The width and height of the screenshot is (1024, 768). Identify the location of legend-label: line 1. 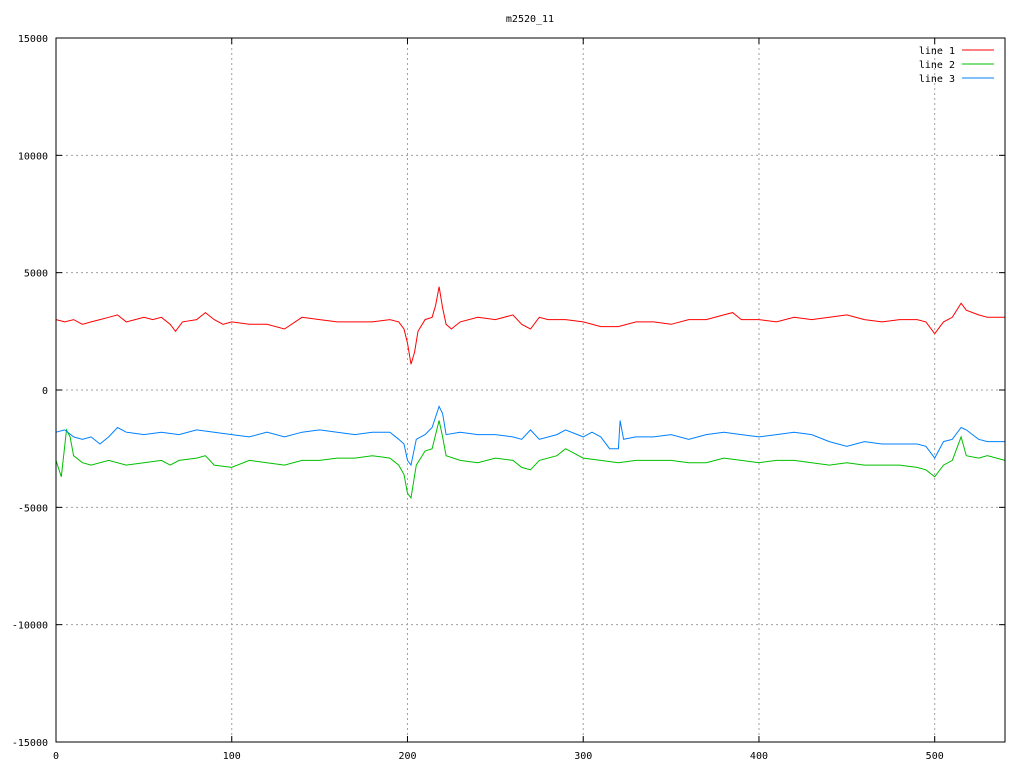
(937, 51).